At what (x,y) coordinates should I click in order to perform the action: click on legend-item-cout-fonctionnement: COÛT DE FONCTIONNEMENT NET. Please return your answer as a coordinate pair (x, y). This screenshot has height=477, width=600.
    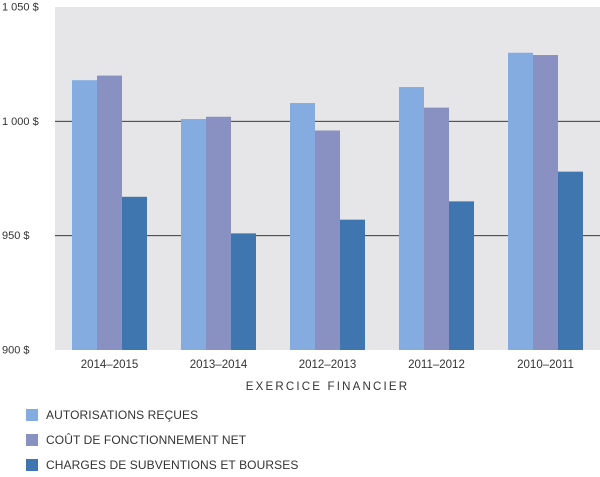
    Looking at the image, I should click on (162, 439).